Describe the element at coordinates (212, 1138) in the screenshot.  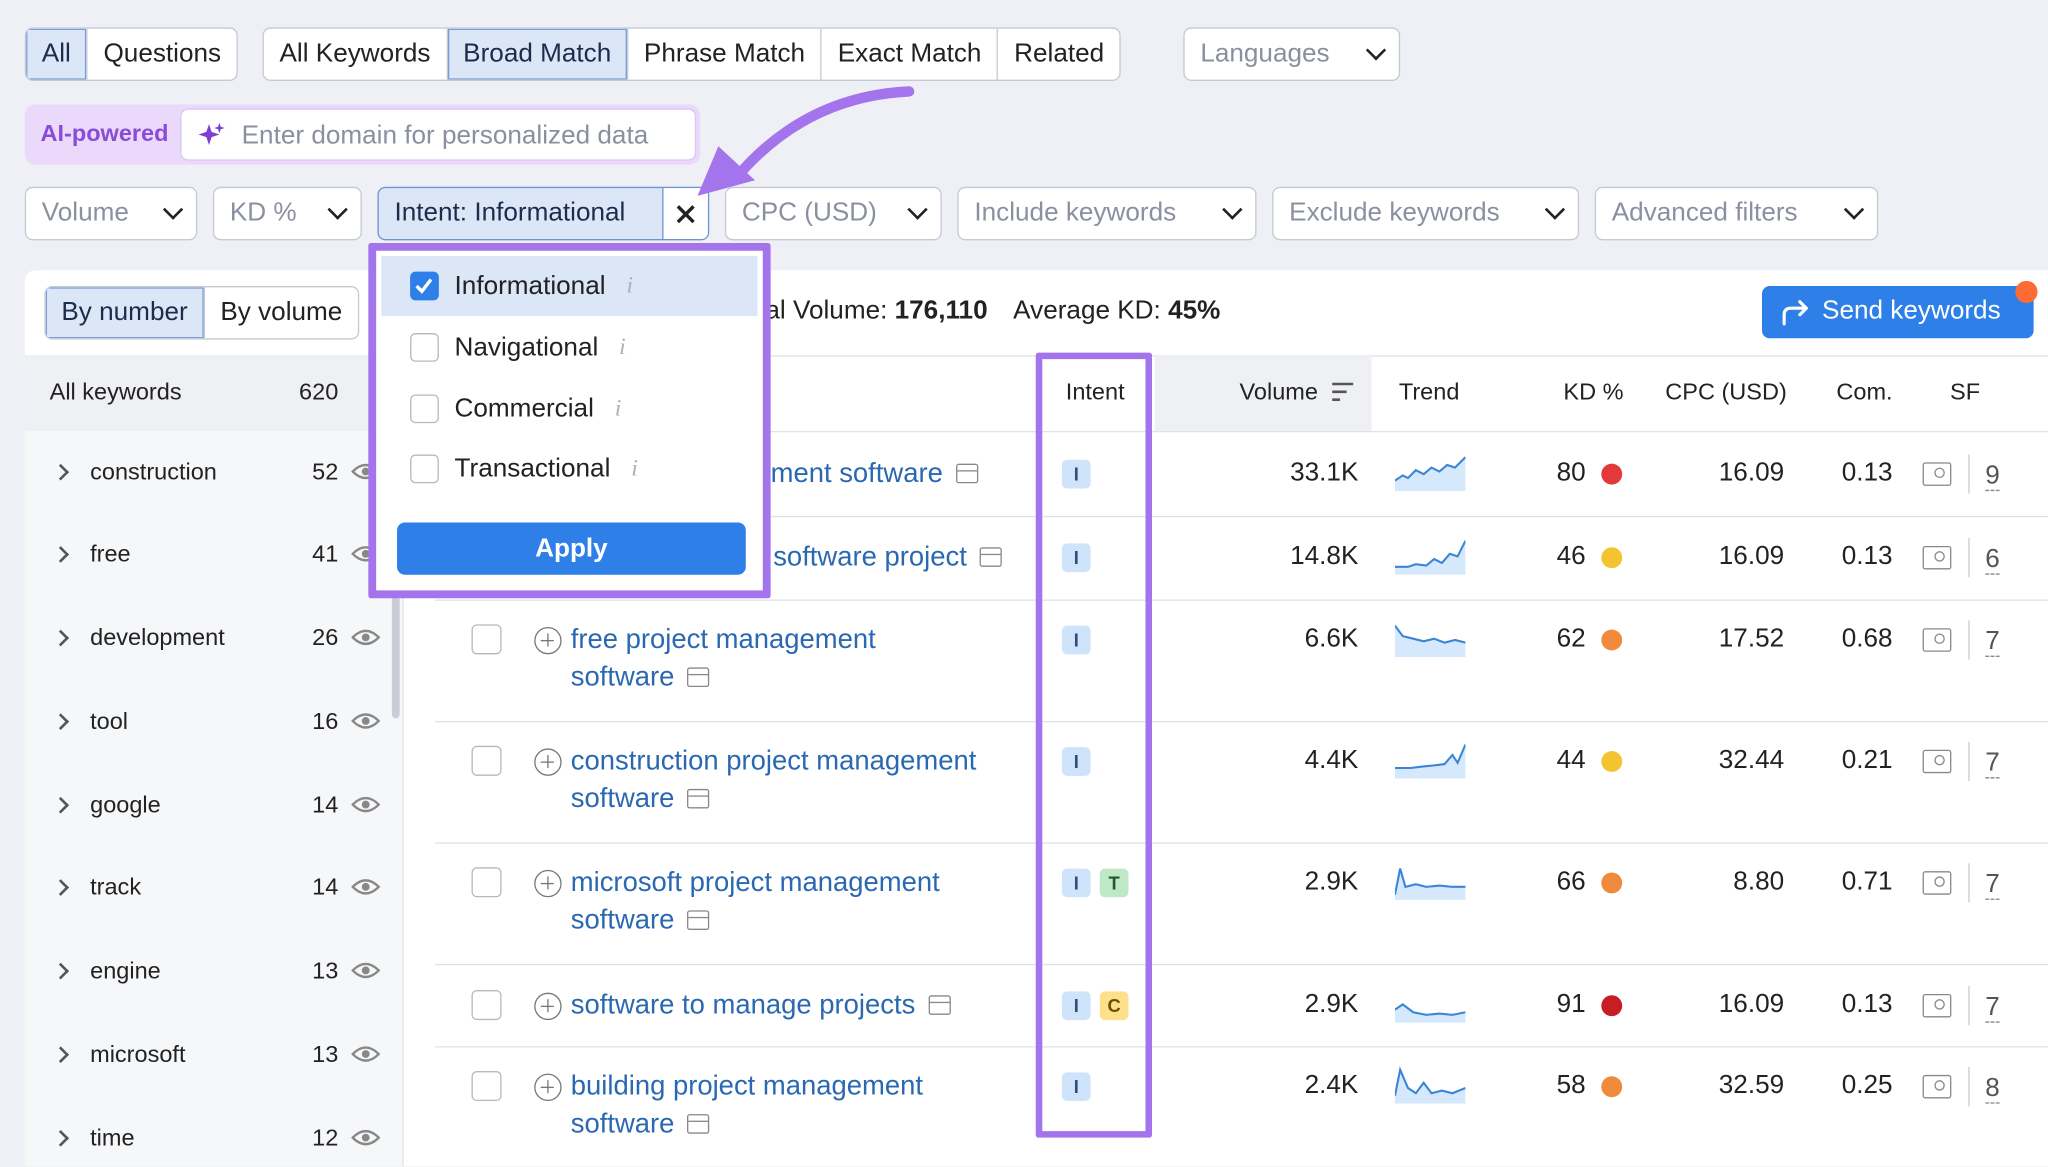
I see `sidebar-item-time: time 12` at that location.